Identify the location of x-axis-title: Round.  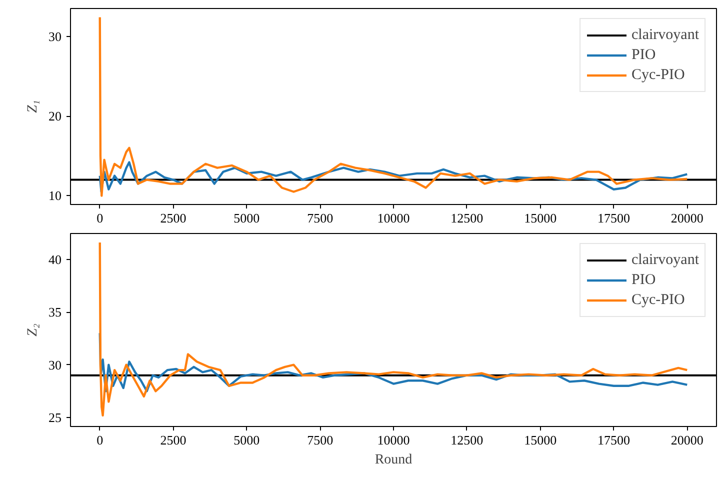
(393, 460).